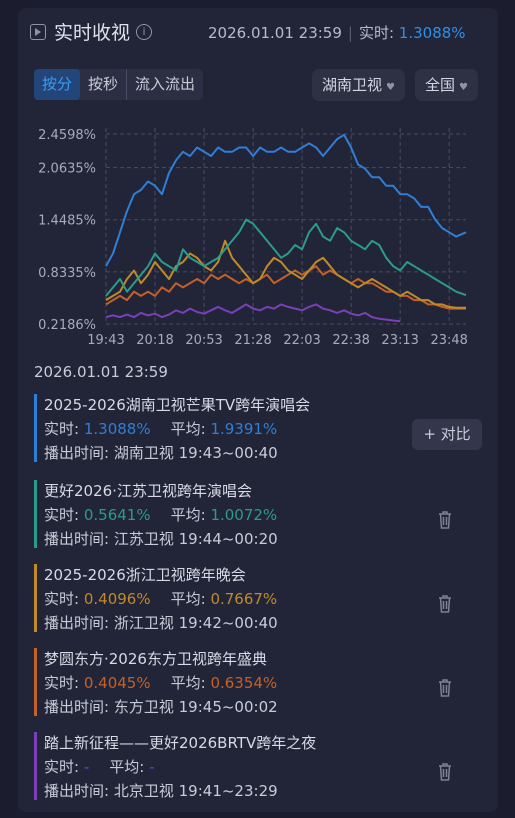 This screenshot has width=515, height=818. What do you see at coordinates (301, 340) in the screenshot?
I see `x-tick-label: 22:03` at bounding box center [301, 340].